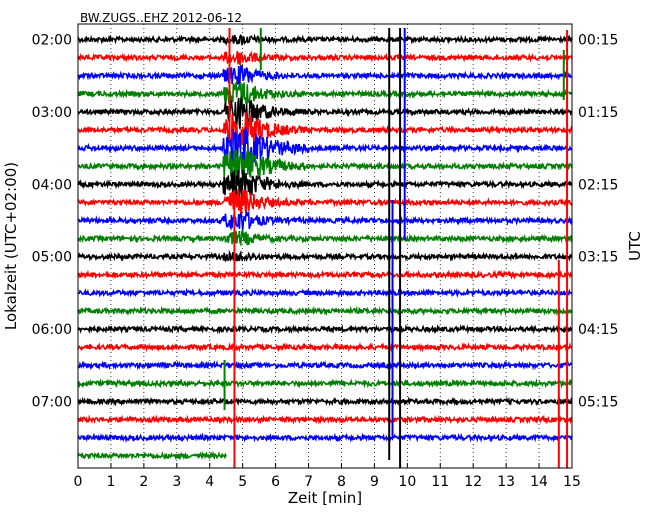 This screenshot has width=650, height=520. Describe the element at coordinates (52, 185) in the screenshot. I see `y-tick-label-left: 04:00` at that location.